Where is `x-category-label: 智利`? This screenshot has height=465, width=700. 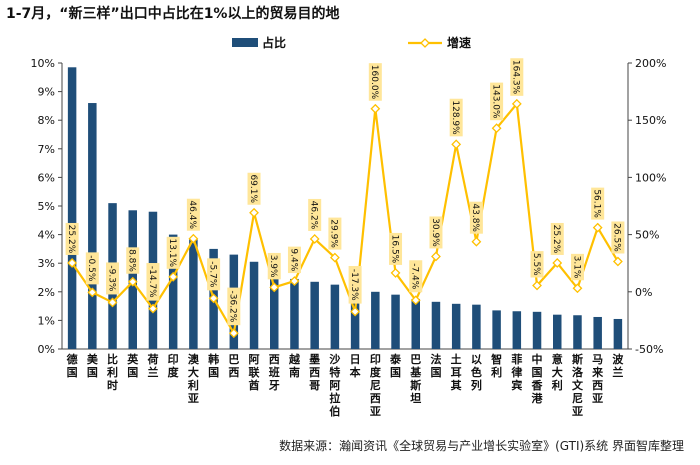 x-category-label: 智利 is located at coordinates (496, 365).